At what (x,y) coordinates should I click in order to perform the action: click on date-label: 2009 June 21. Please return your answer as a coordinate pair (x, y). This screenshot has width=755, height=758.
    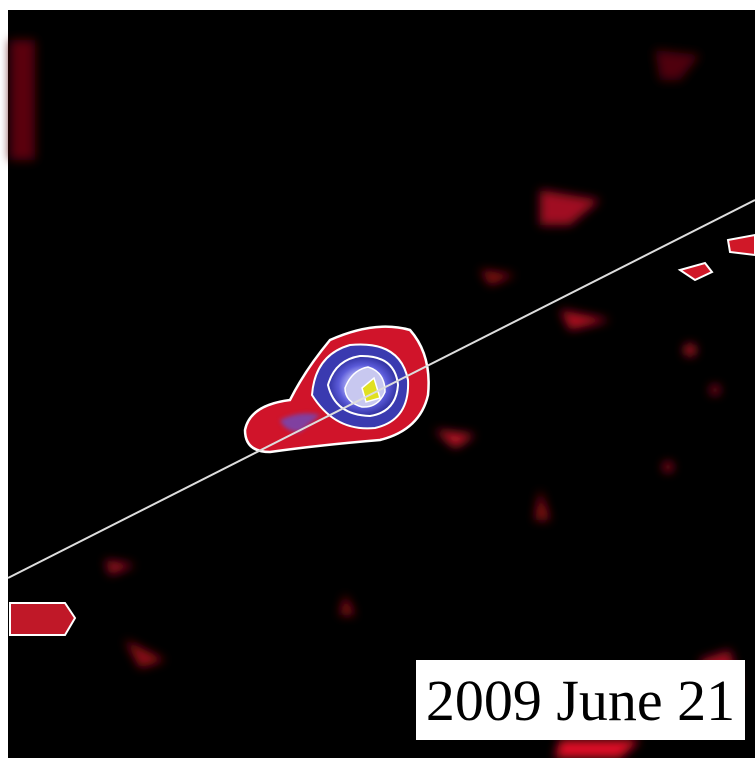
    Looking at the image, I should click on (580, 700).